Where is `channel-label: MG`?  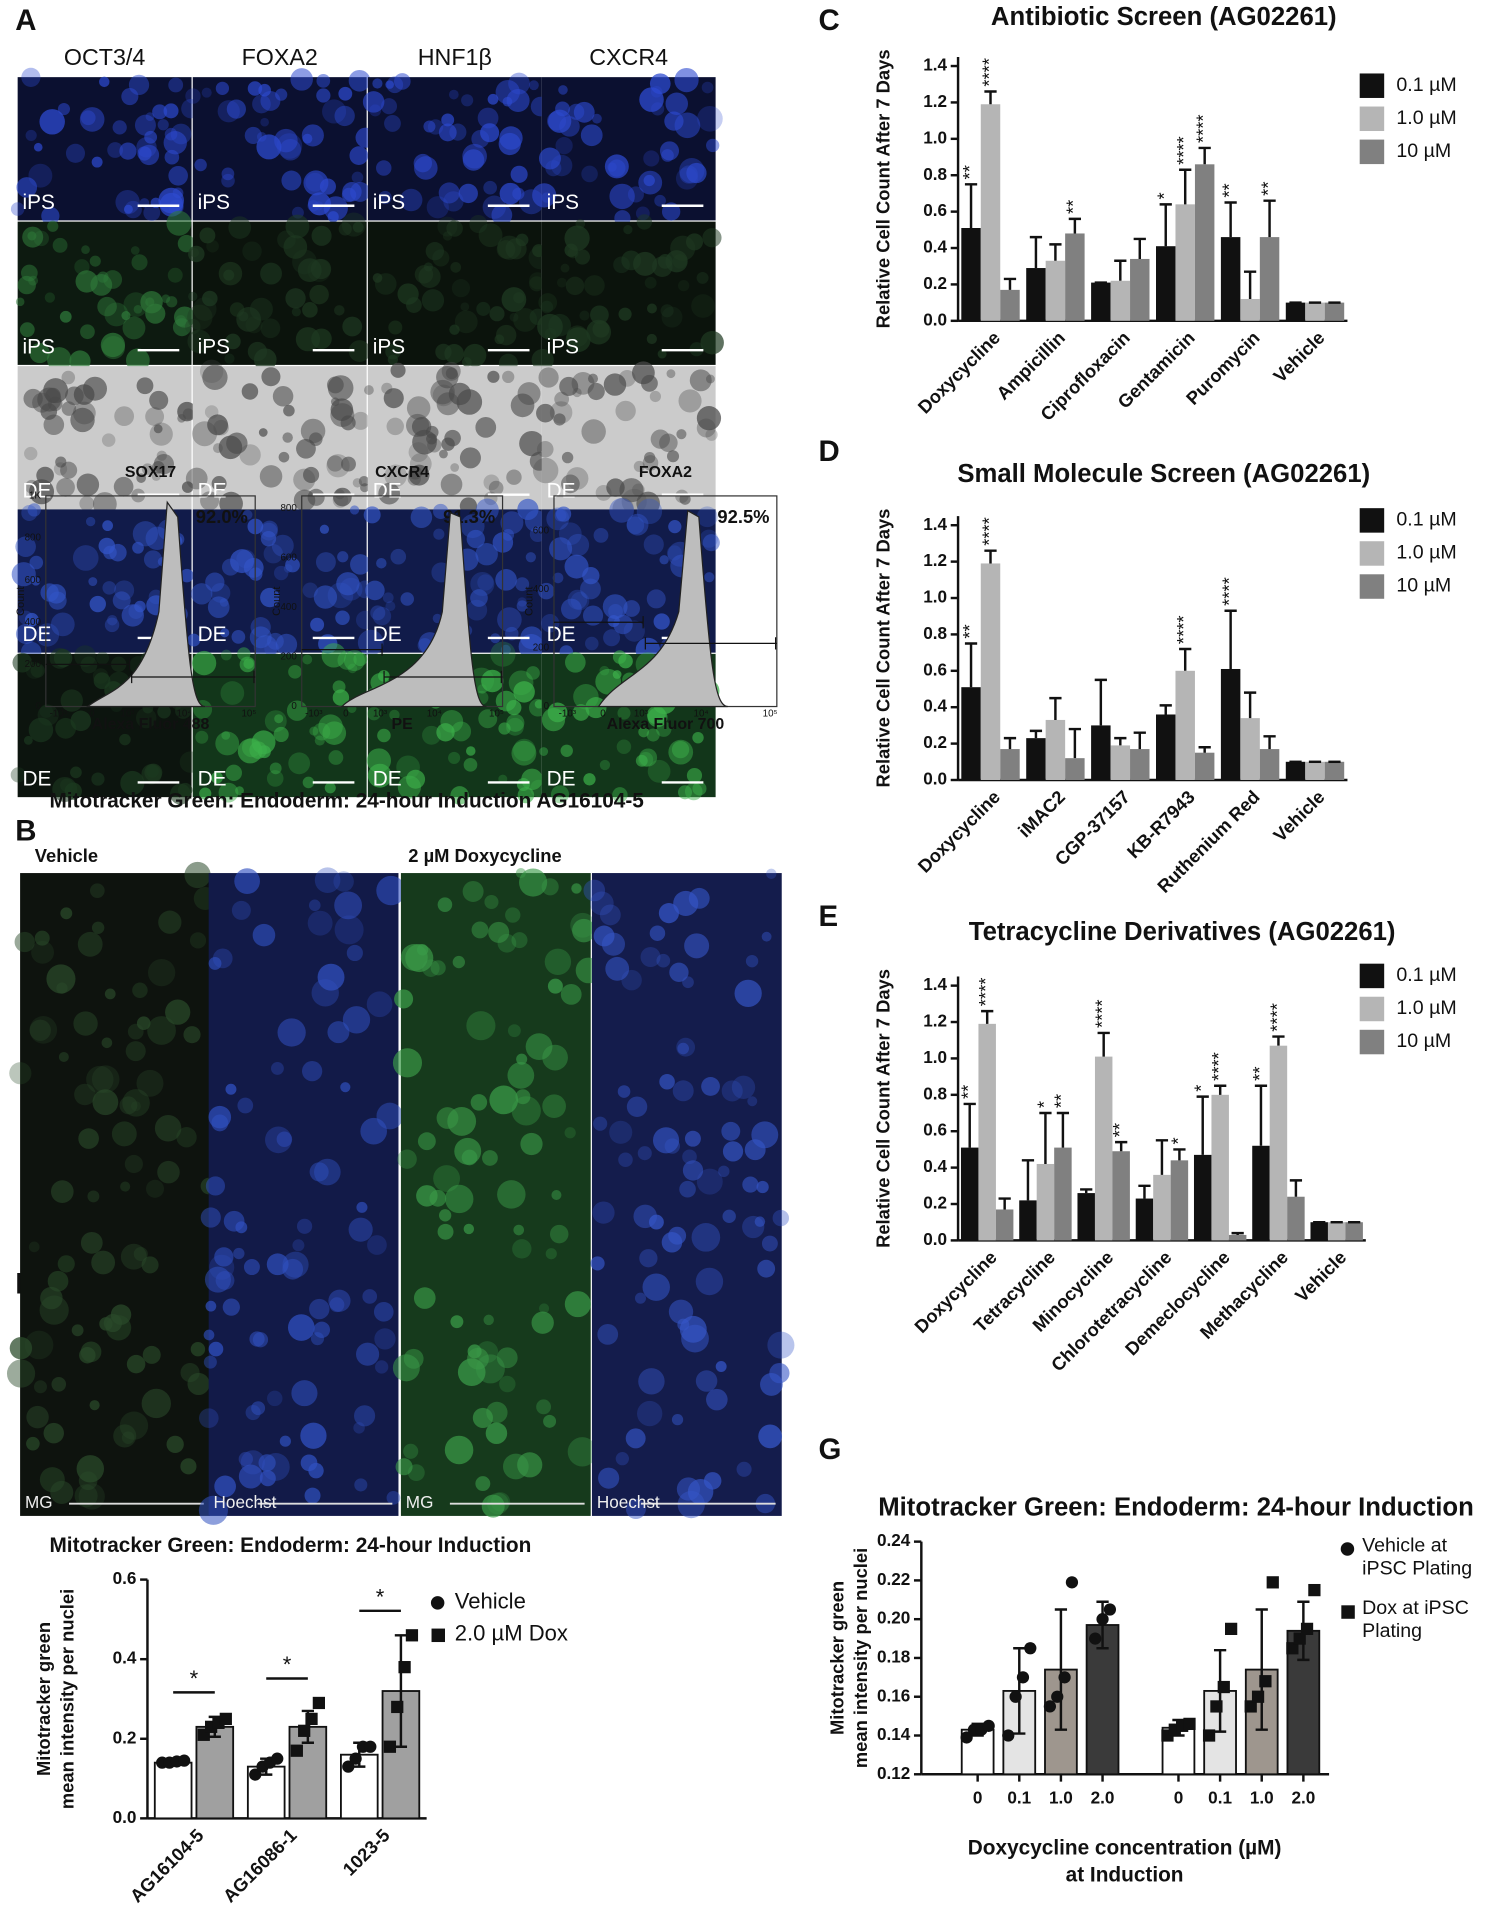
channel-label: MG is located at coordinates (420, 1502).